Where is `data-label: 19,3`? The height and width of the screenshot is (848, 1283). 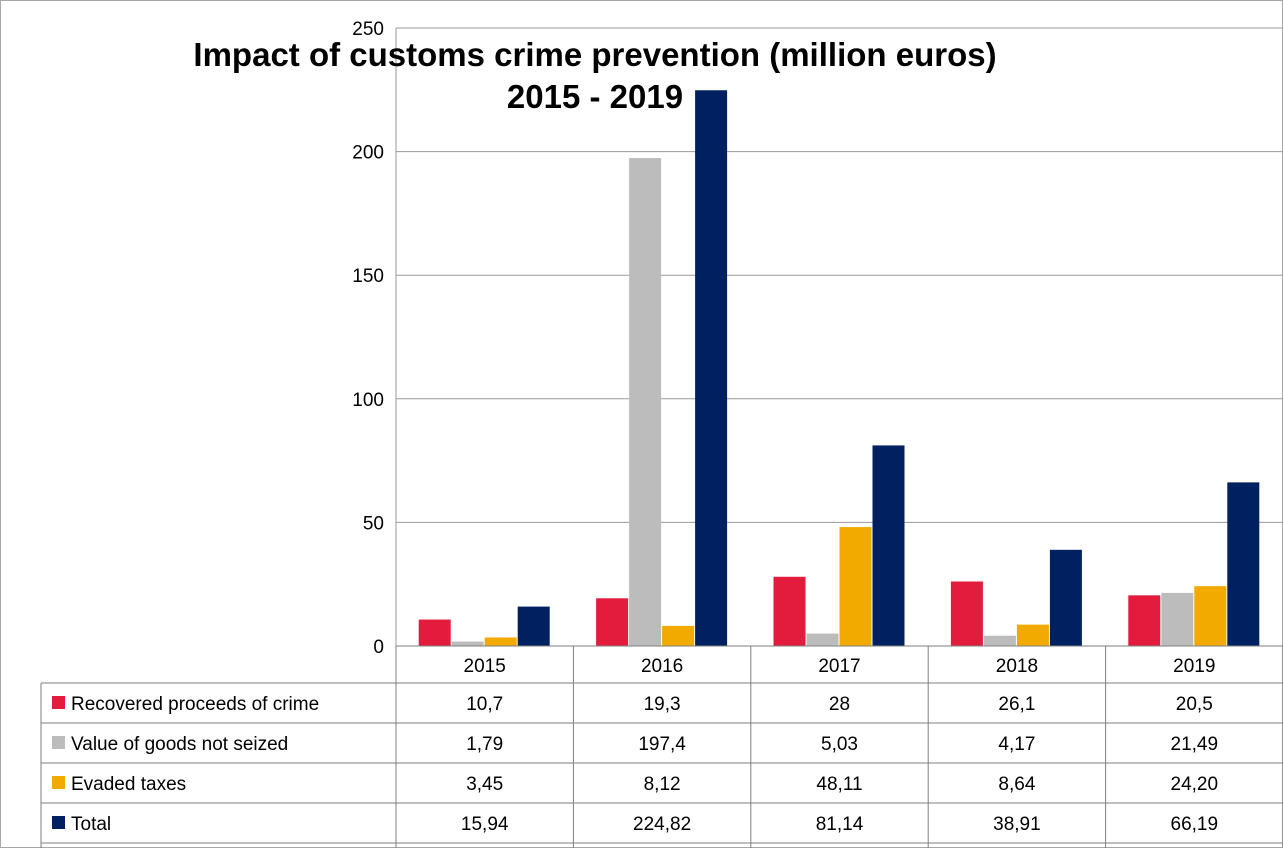
data-label: 19,3 is located at coordinates (662, 704).